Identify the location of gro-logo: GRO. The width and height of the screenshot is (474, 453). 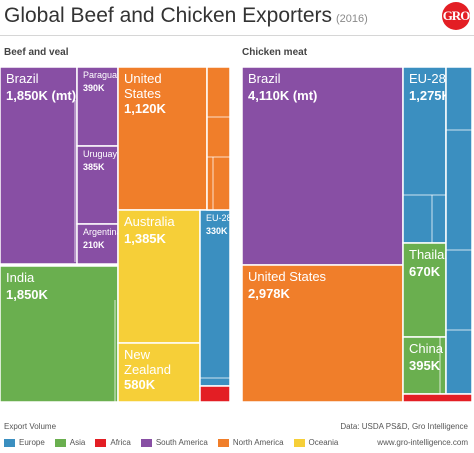
(456, 16).